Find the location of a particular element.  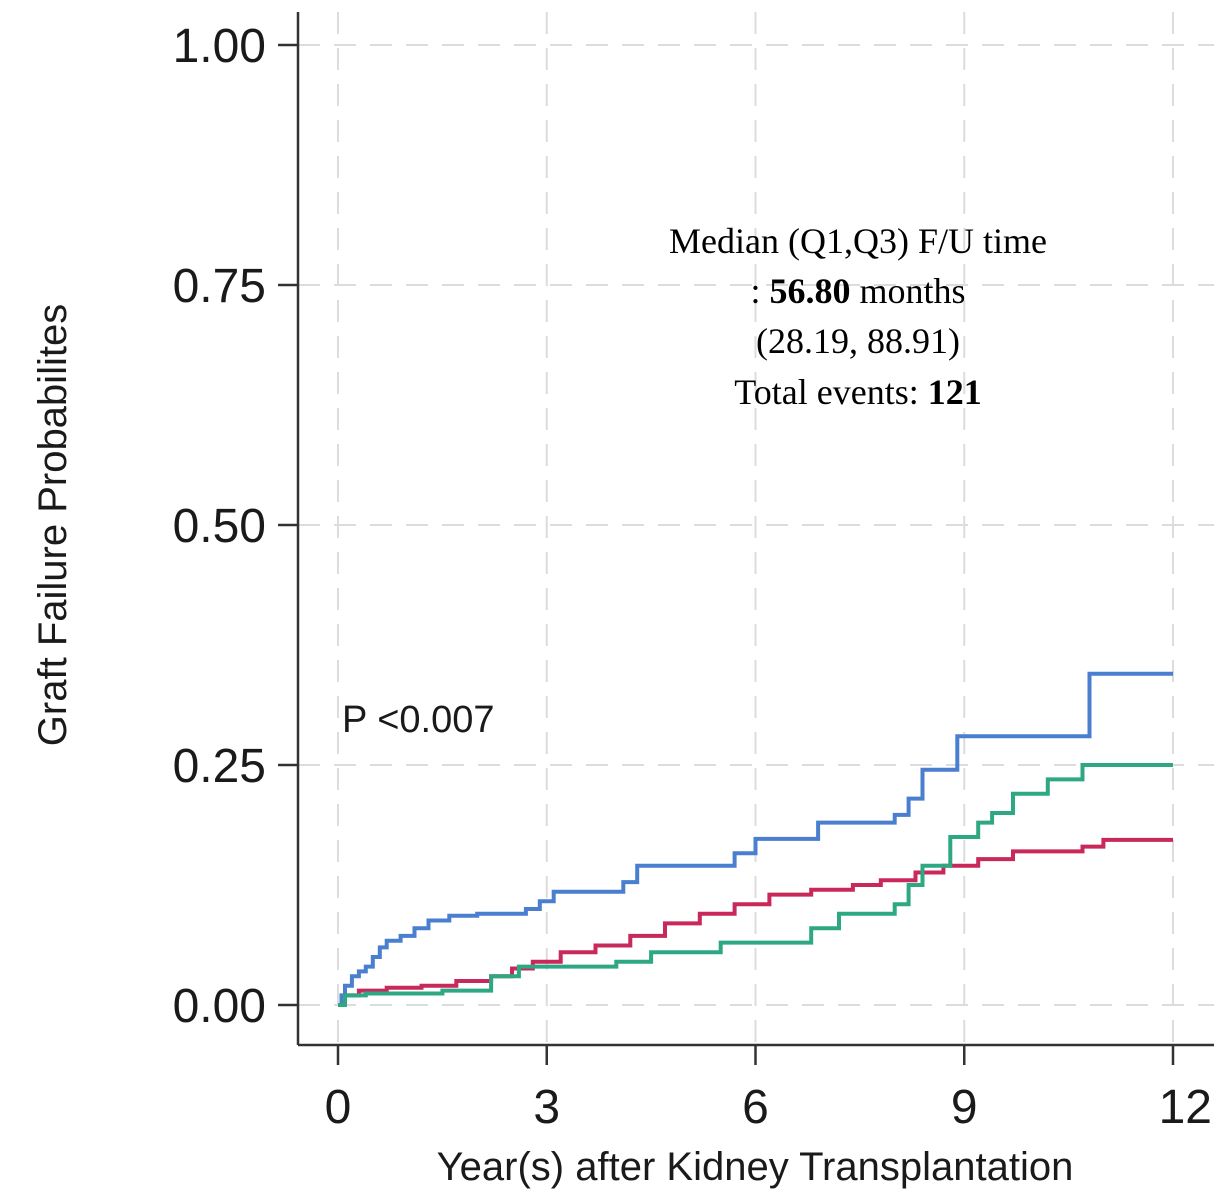

stats-line-2-suffix: months is located at coordinates (908, 291).